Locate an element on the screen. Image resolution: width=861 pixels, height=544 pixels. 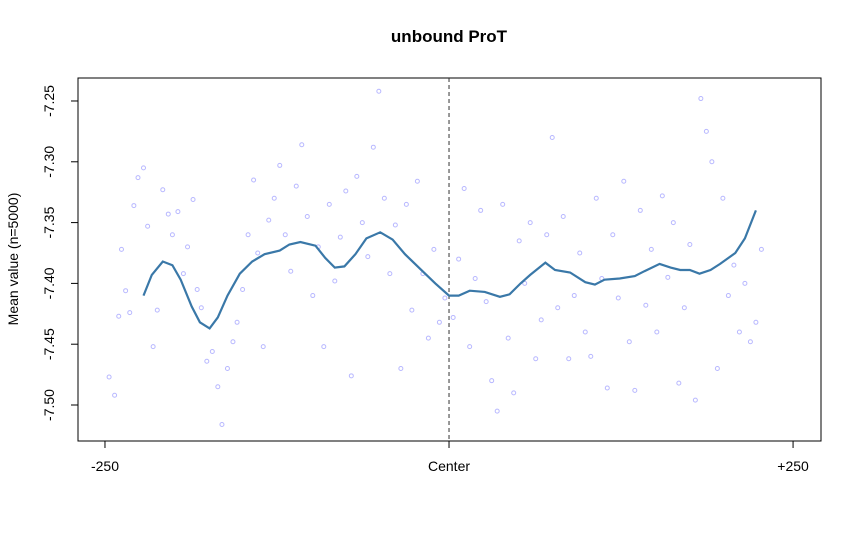
y-tick-label: -7.25 is located at coordinates (49, 101).